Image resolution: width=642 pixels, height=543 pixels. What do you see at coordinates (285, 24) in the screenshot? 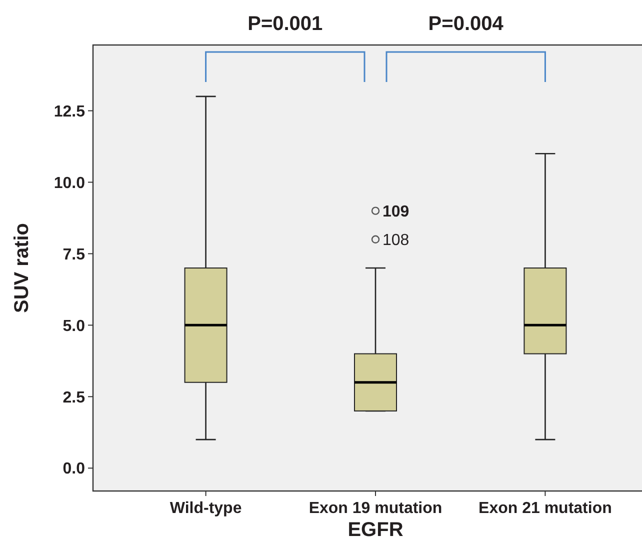
I see `text: P=0.001` at bounding box center [285, 24].